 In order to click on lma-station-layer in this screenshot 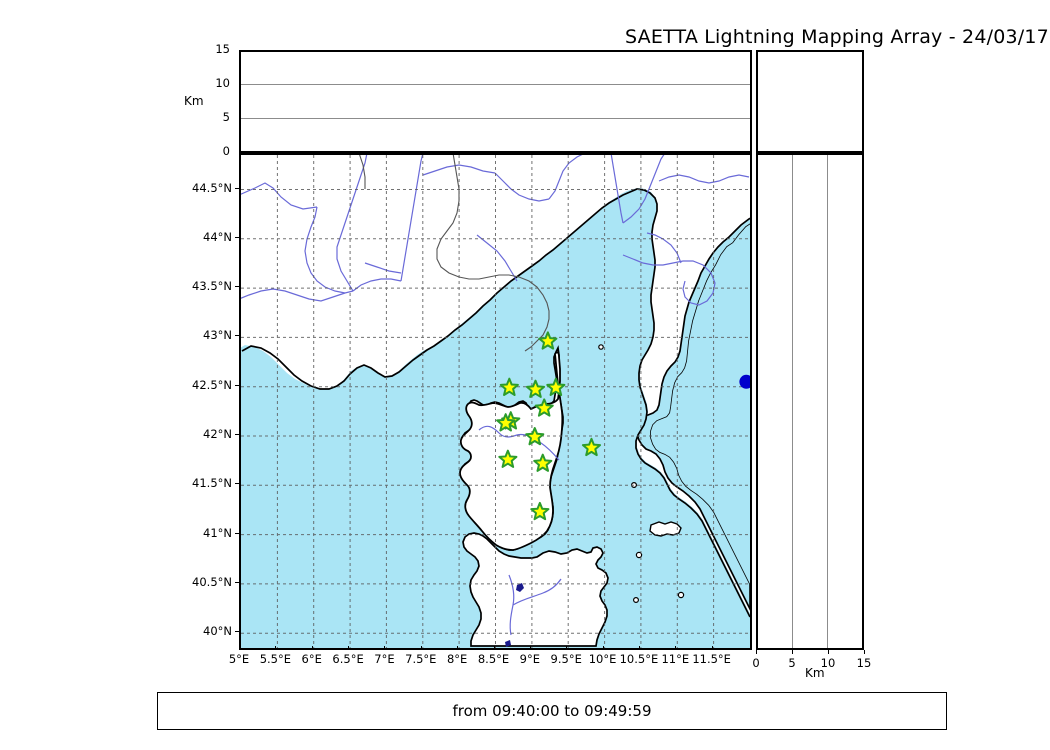, I will do `click(549, 426)`.